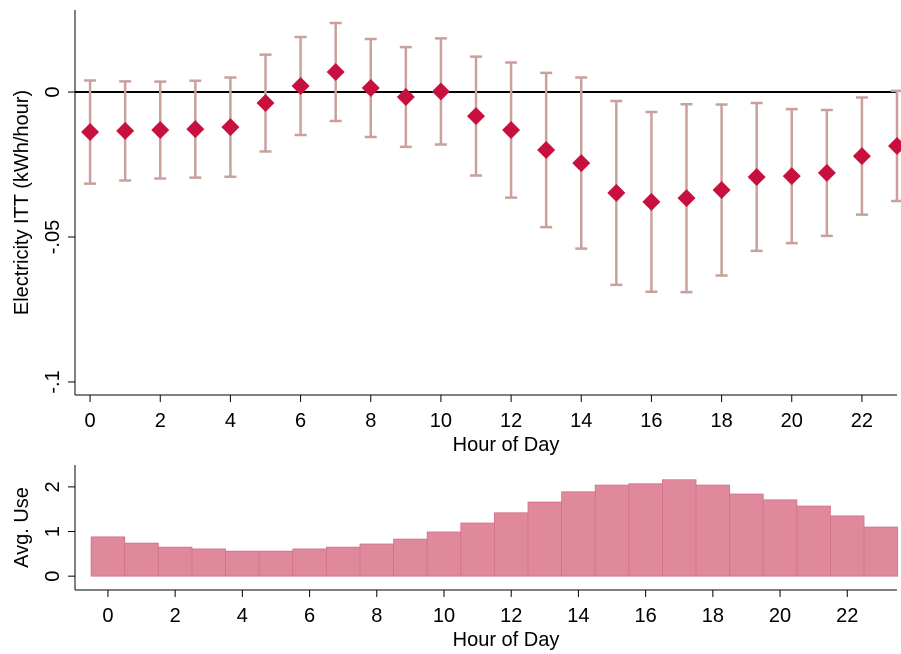  I want to click on y-axis-title: Electricity ITT (kWh/hour), so click(22, 202).